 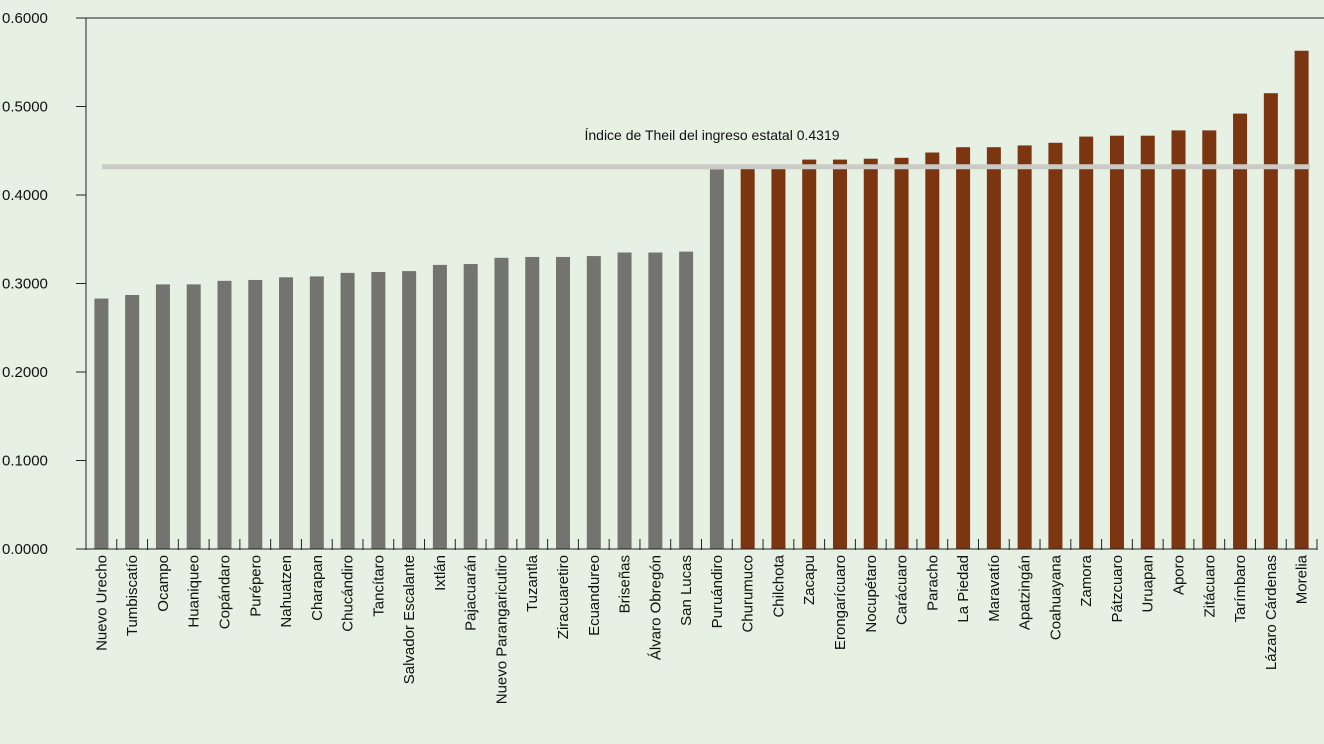 What do you see at coordinates (717, 591) in the screenshot?
I see `x-tick-label: Puruándiro` at bounding box center [717, 591].